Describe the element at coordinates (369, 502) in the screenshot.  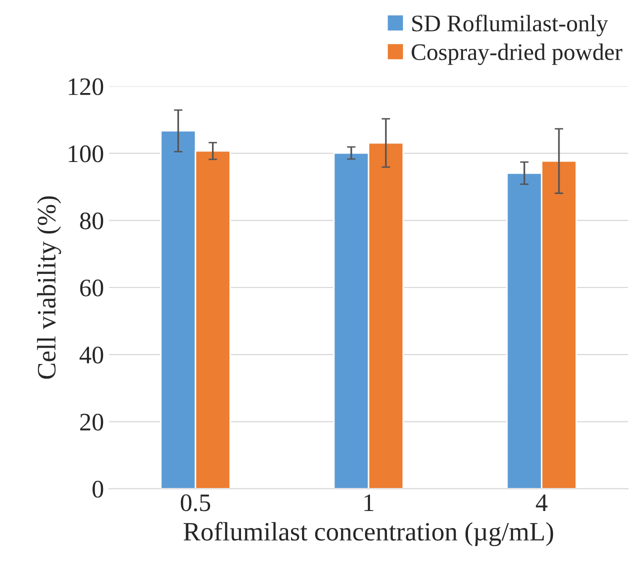
I see `x-tick-label: 1` at that location.